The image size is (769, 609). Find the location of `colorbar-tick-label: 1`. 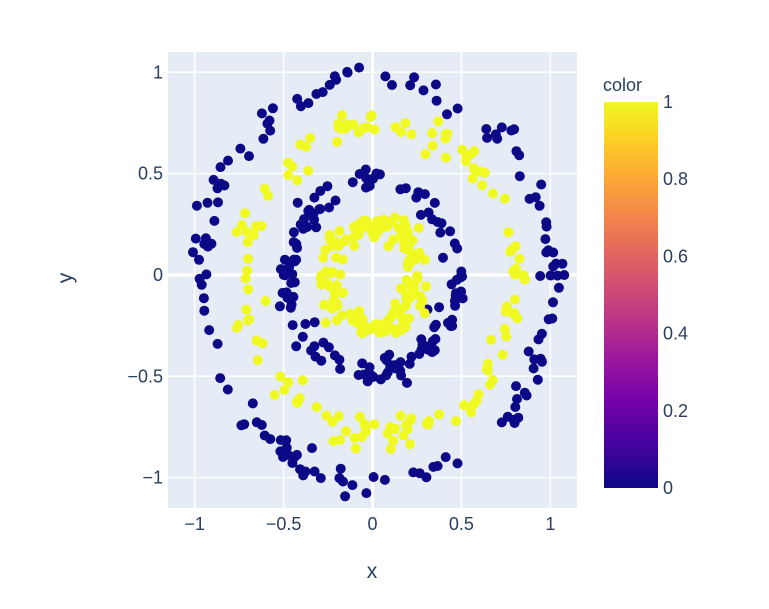

colorbar-tick-label: 1 is located at coordinates (668, 102).